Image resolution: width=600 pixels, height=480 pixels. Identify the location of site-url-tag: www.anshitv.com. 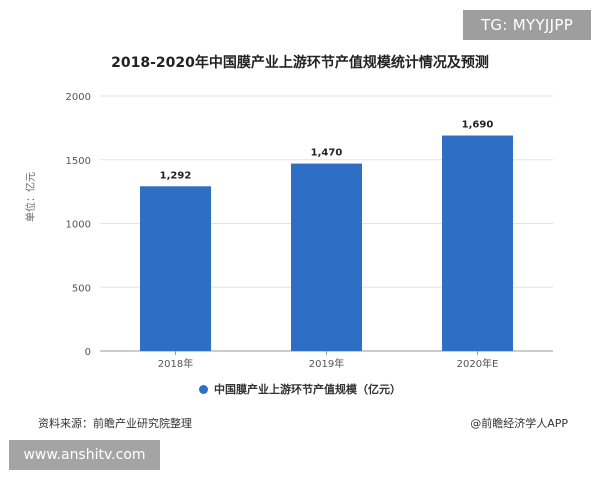
(84, 455).